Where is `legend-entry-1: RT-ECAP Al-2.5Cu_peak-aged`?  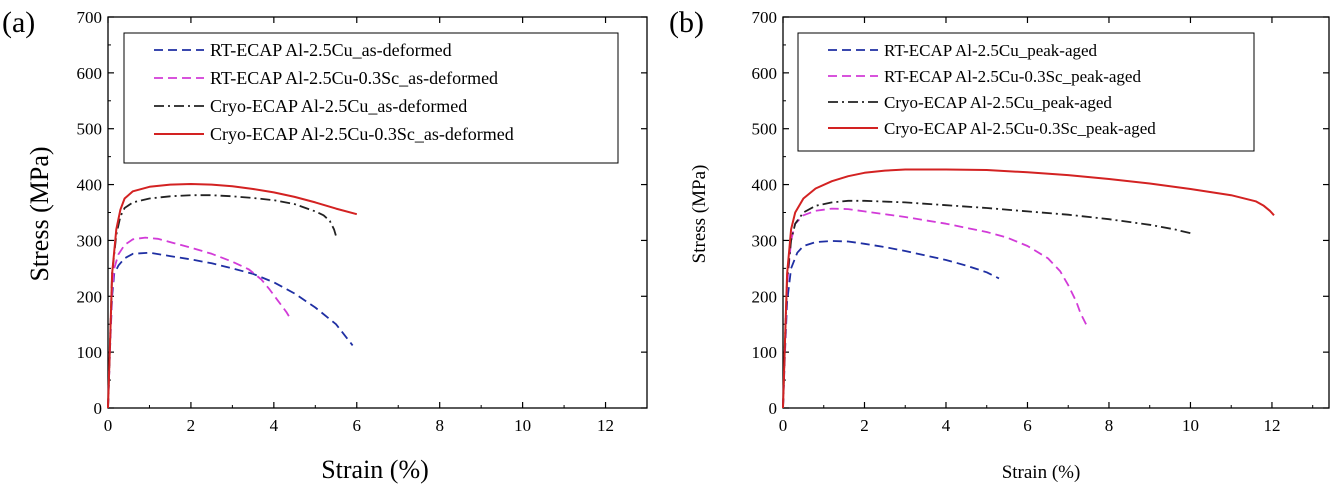
legend-entry-1: RT-ECAP Al-2.5Cu_peak-aged is located at coordinates (991, 50).